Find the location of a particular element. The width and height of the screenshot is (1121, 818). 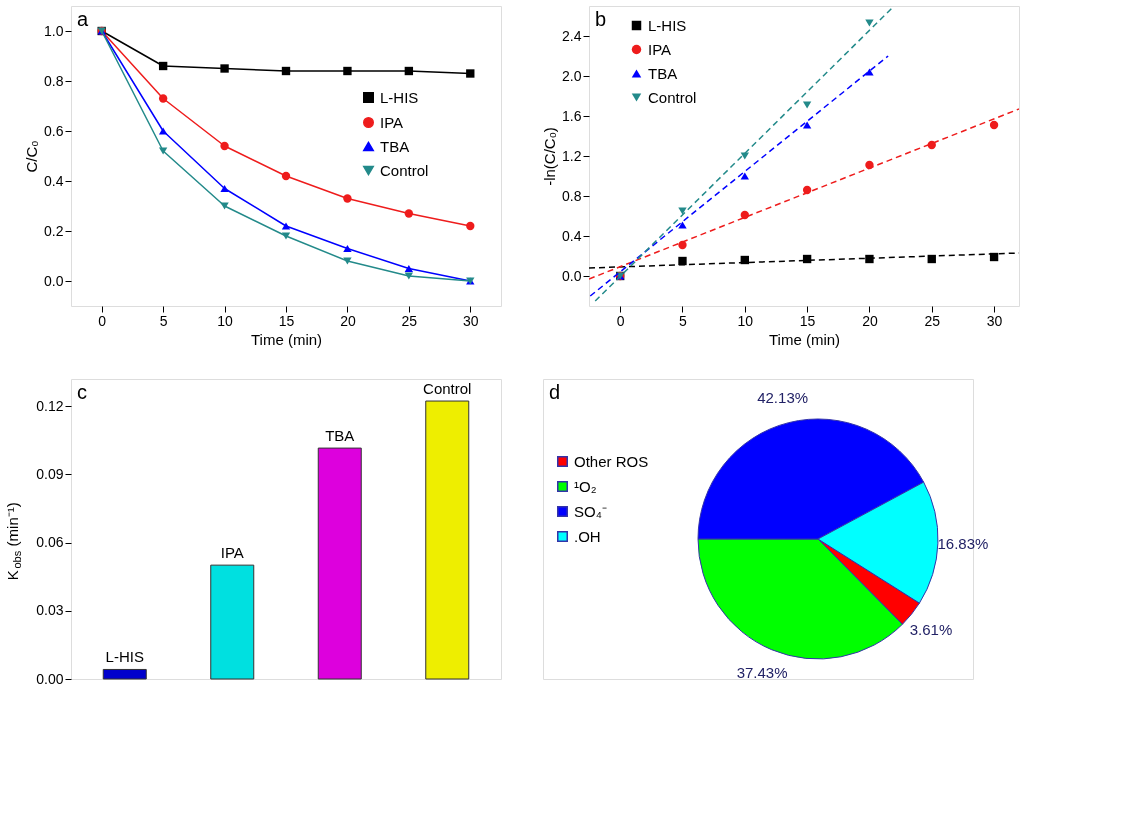

data-label: IPA is located at coordinates (232, 553).